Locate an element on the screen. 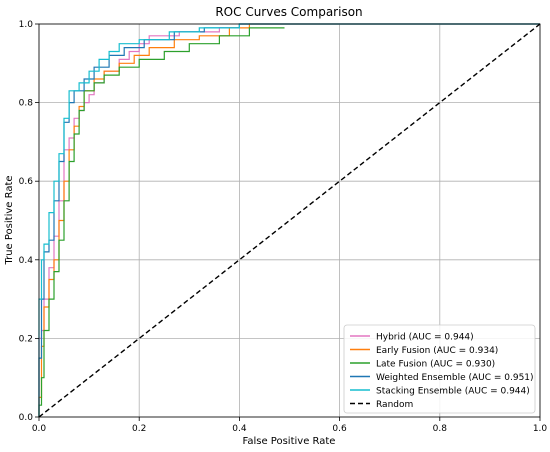 This screenshot has width=550, height=452. x-tick-label: 0.8 is located at coordinates (440, 429).